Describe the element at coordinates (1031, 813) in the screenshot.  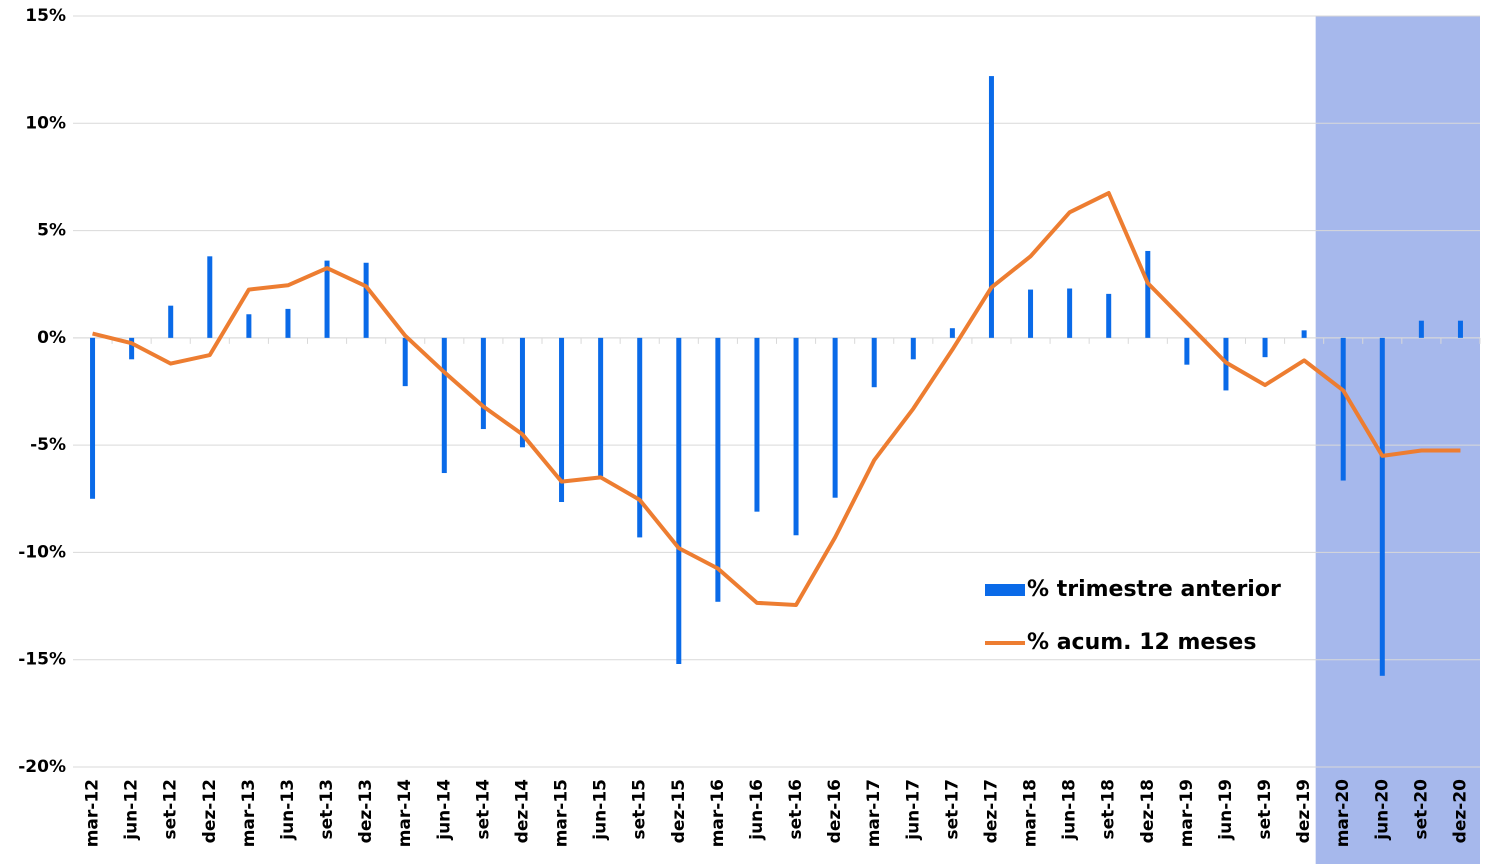
I see `x-tick-label: mar-18` at that location.